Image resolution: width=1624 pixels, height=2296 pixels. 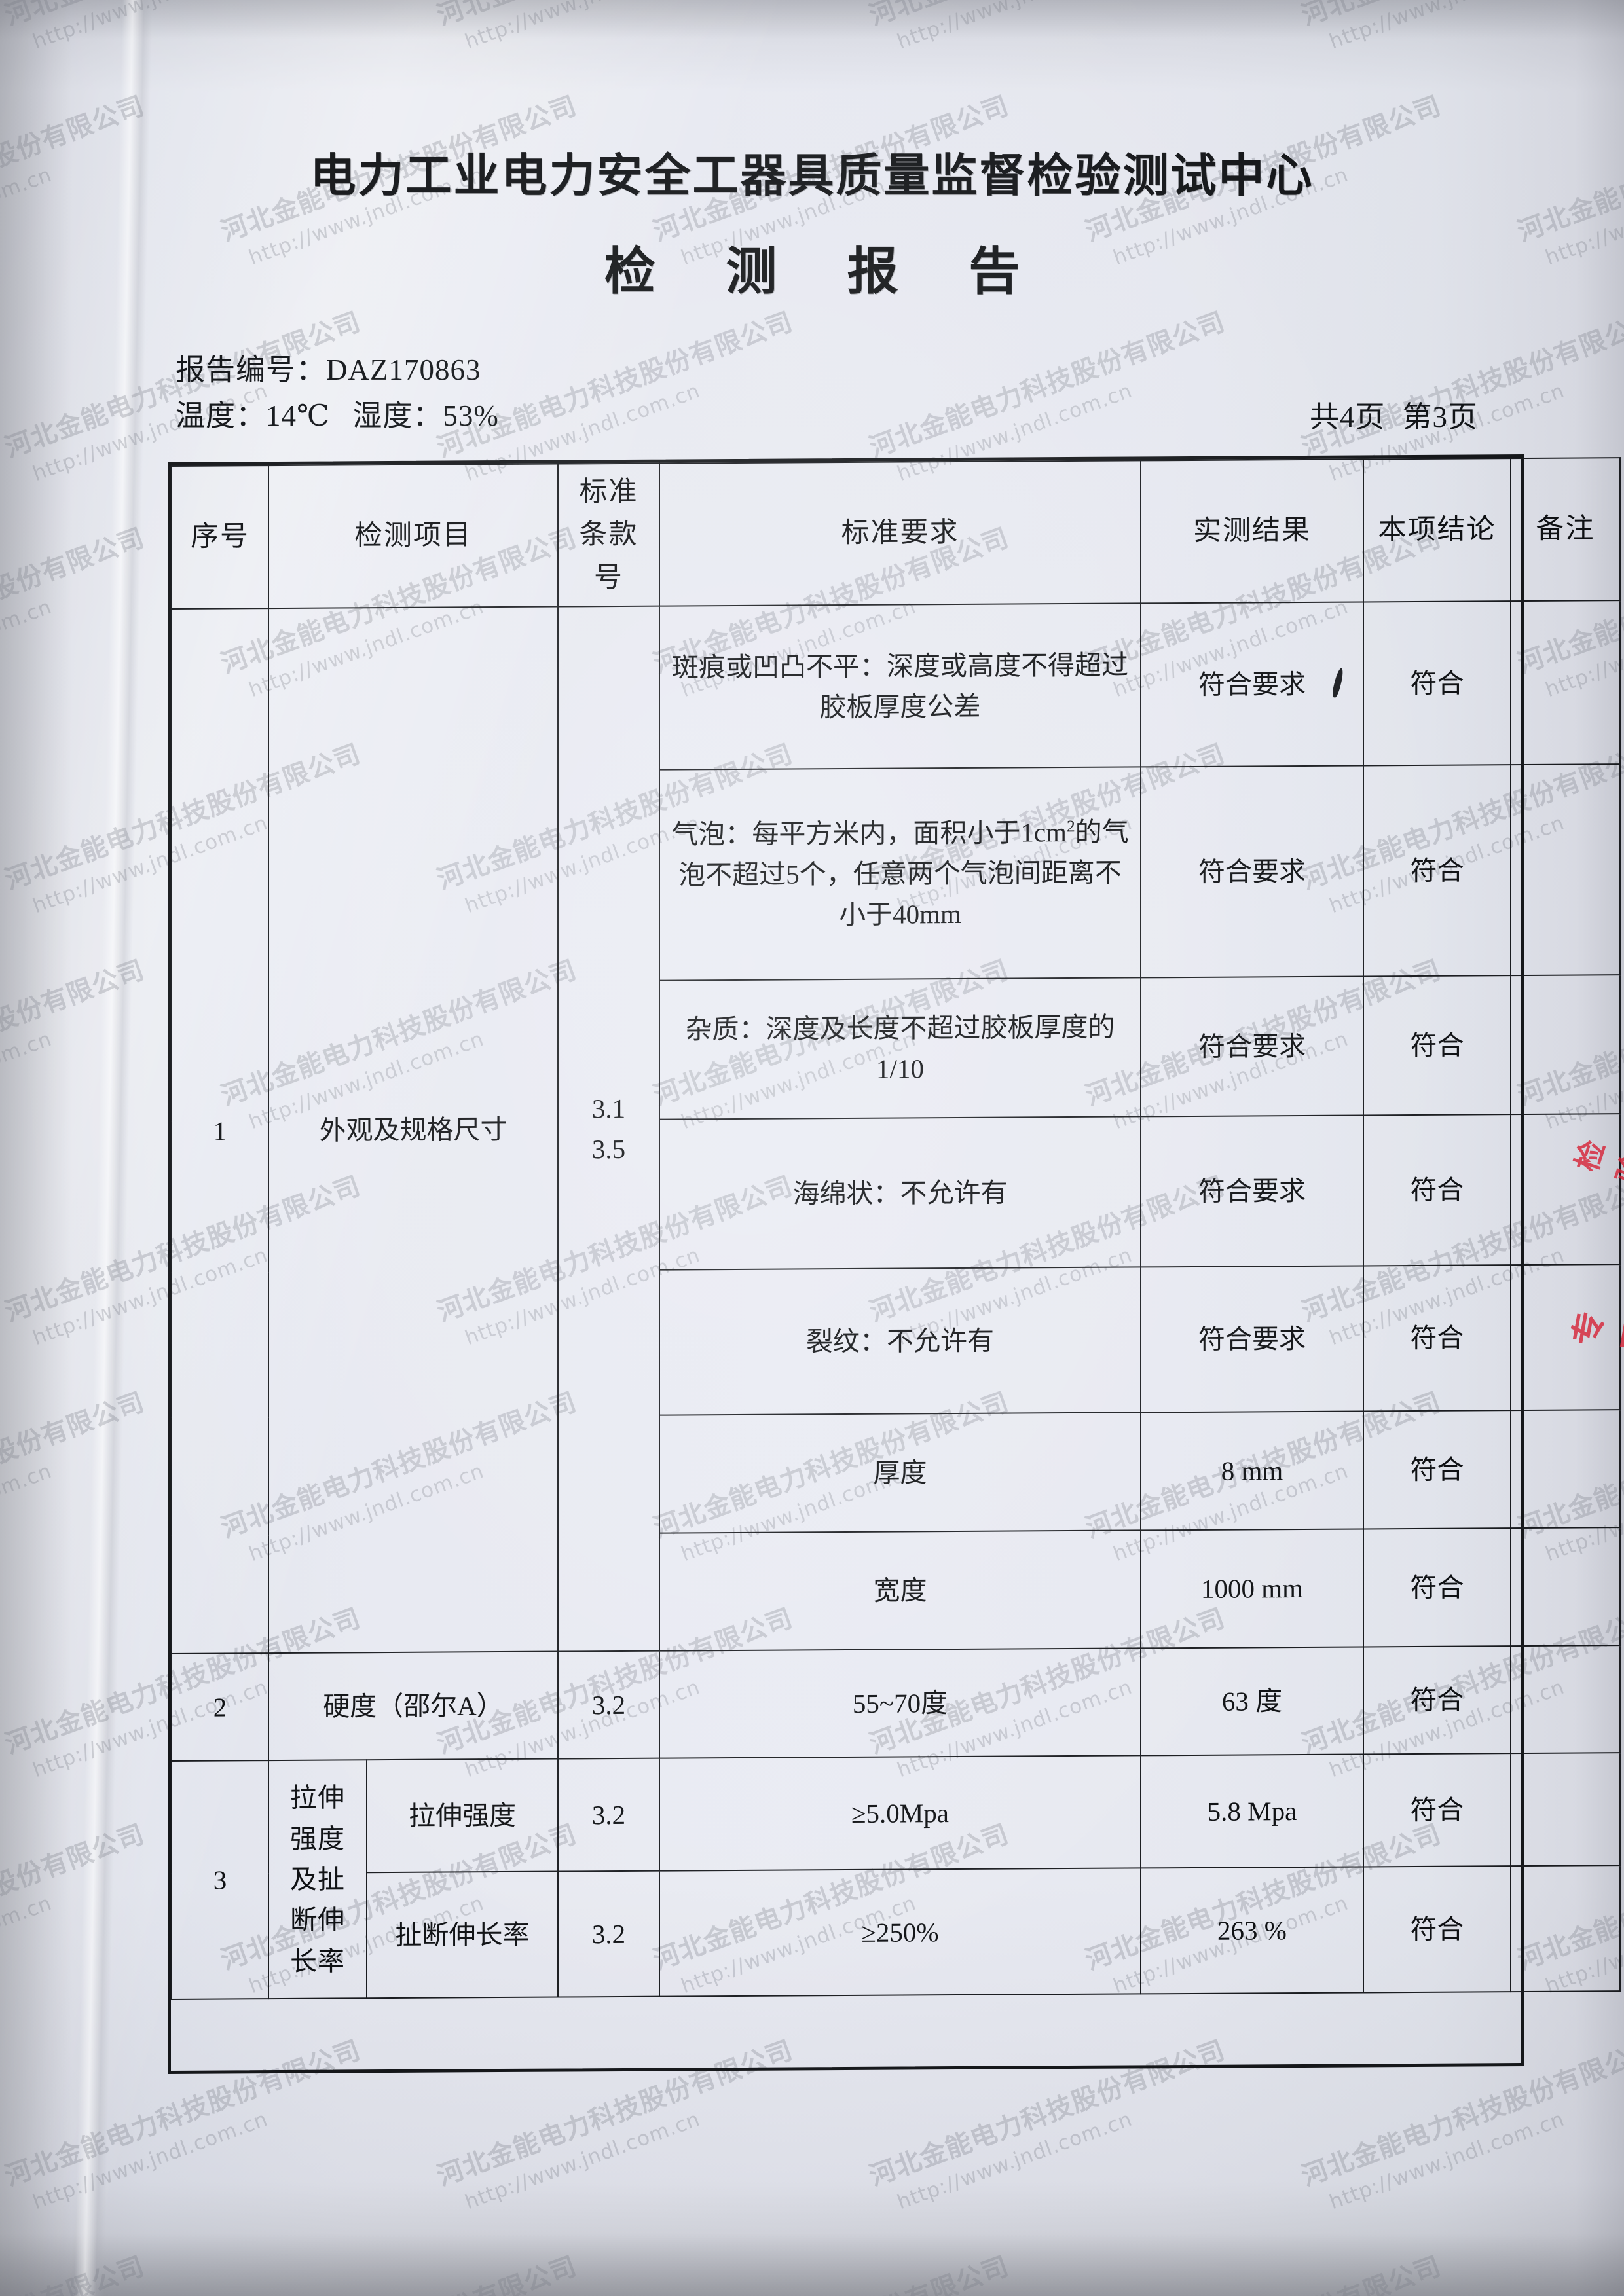 I want to click on col-header-remark: 备注, so click(x=1565, y=530).